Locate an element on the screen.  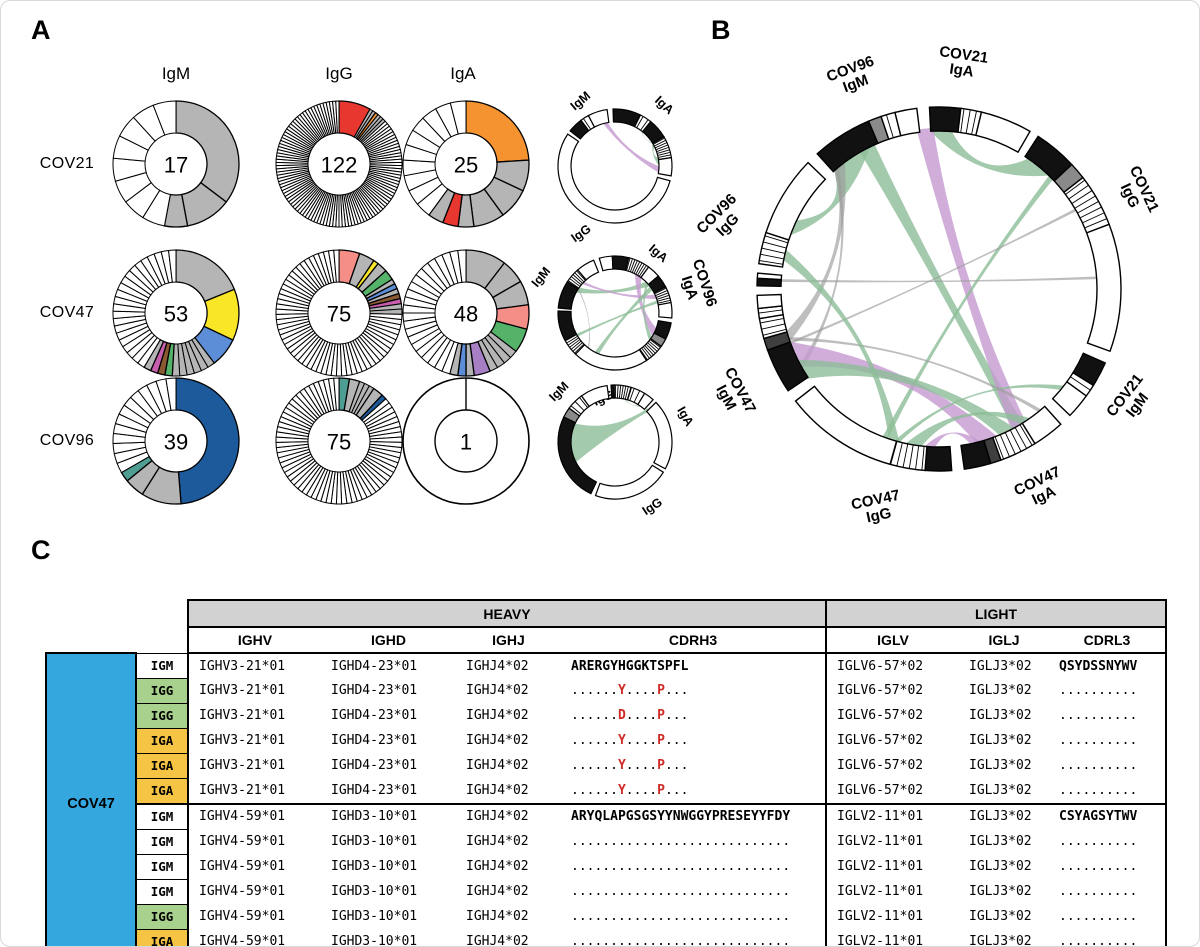
donut-COV47-IgM: 53 is located at coordinates (176, 313).